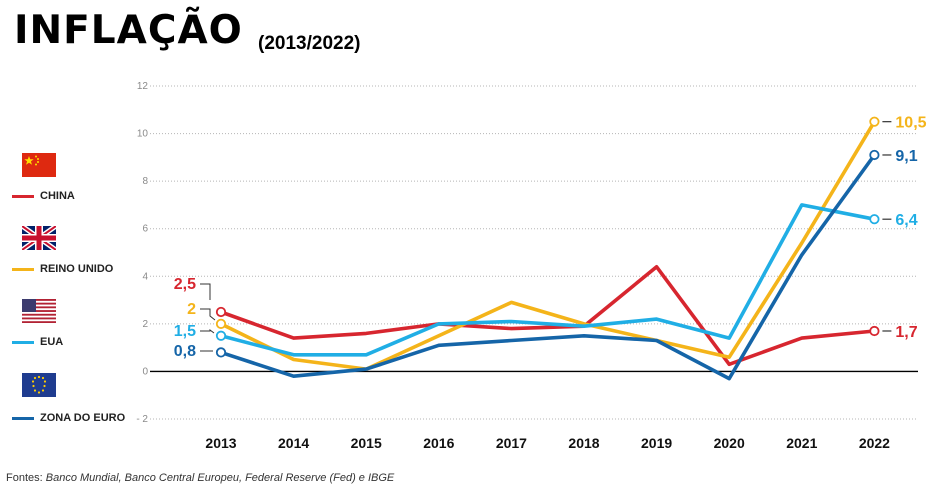 The width and height of the screenshot is (940, 500). I want to click on x-tick-label: 2016, so click(438, 443).